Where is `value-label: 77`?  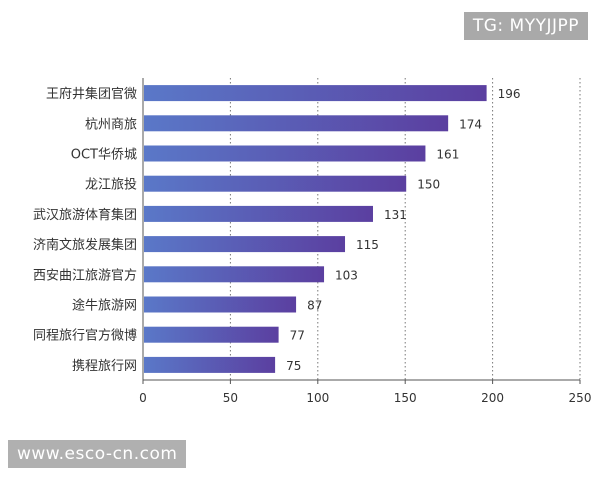 value-label: 77 is located at coordinates (297, 336).